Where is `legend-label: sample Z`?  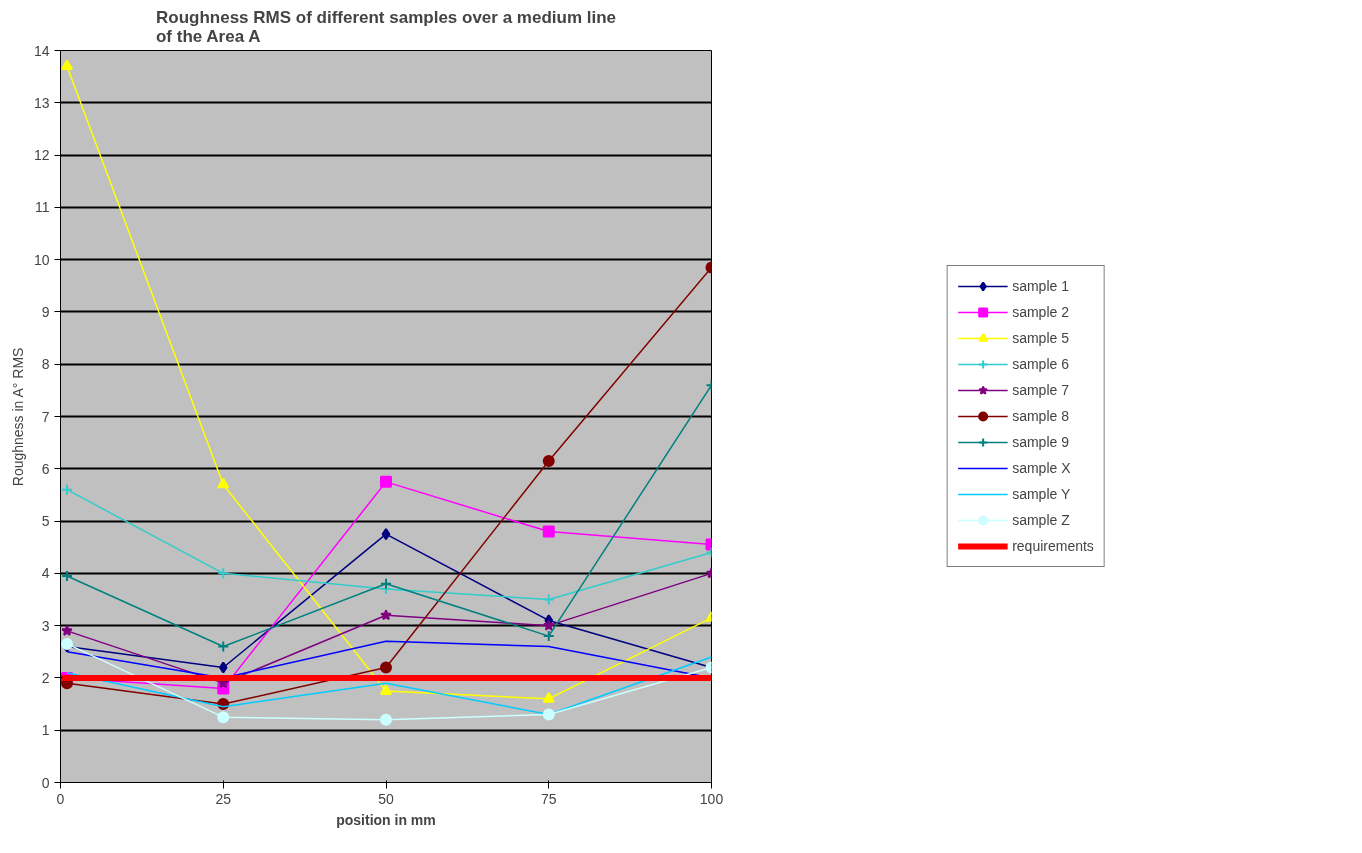 legend-label: sample Z is located at coordinates (1041, 520).